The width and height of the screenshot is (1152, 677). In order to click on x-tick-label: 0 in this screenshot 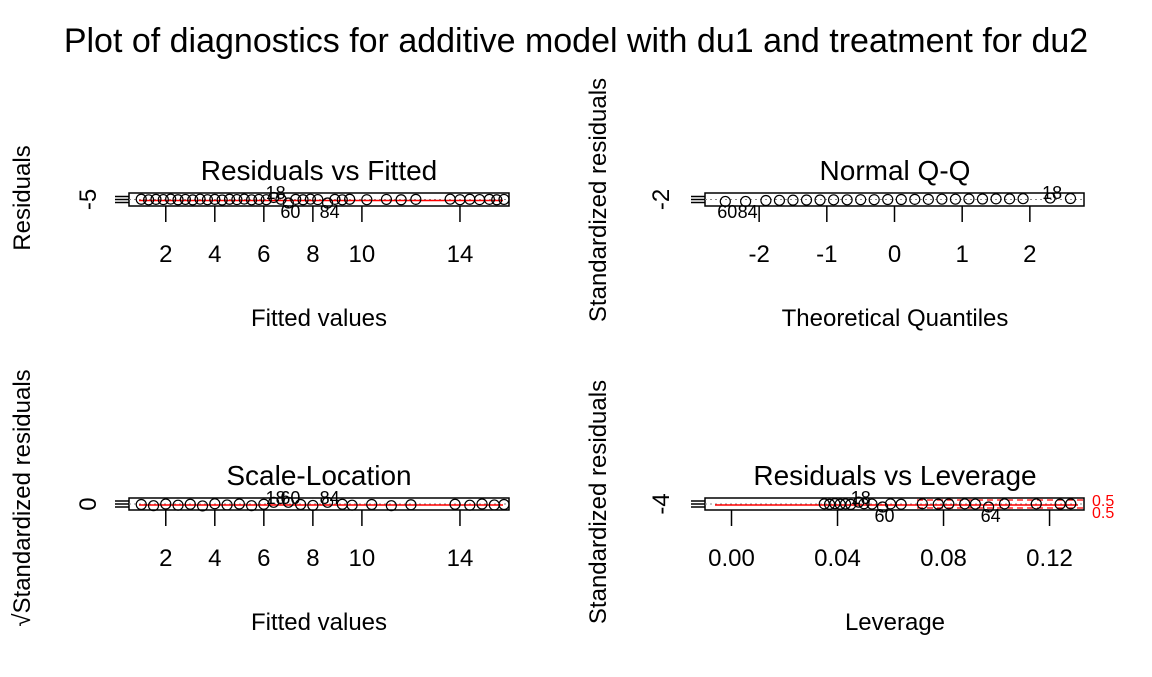, I will do `click(894, 254)`.